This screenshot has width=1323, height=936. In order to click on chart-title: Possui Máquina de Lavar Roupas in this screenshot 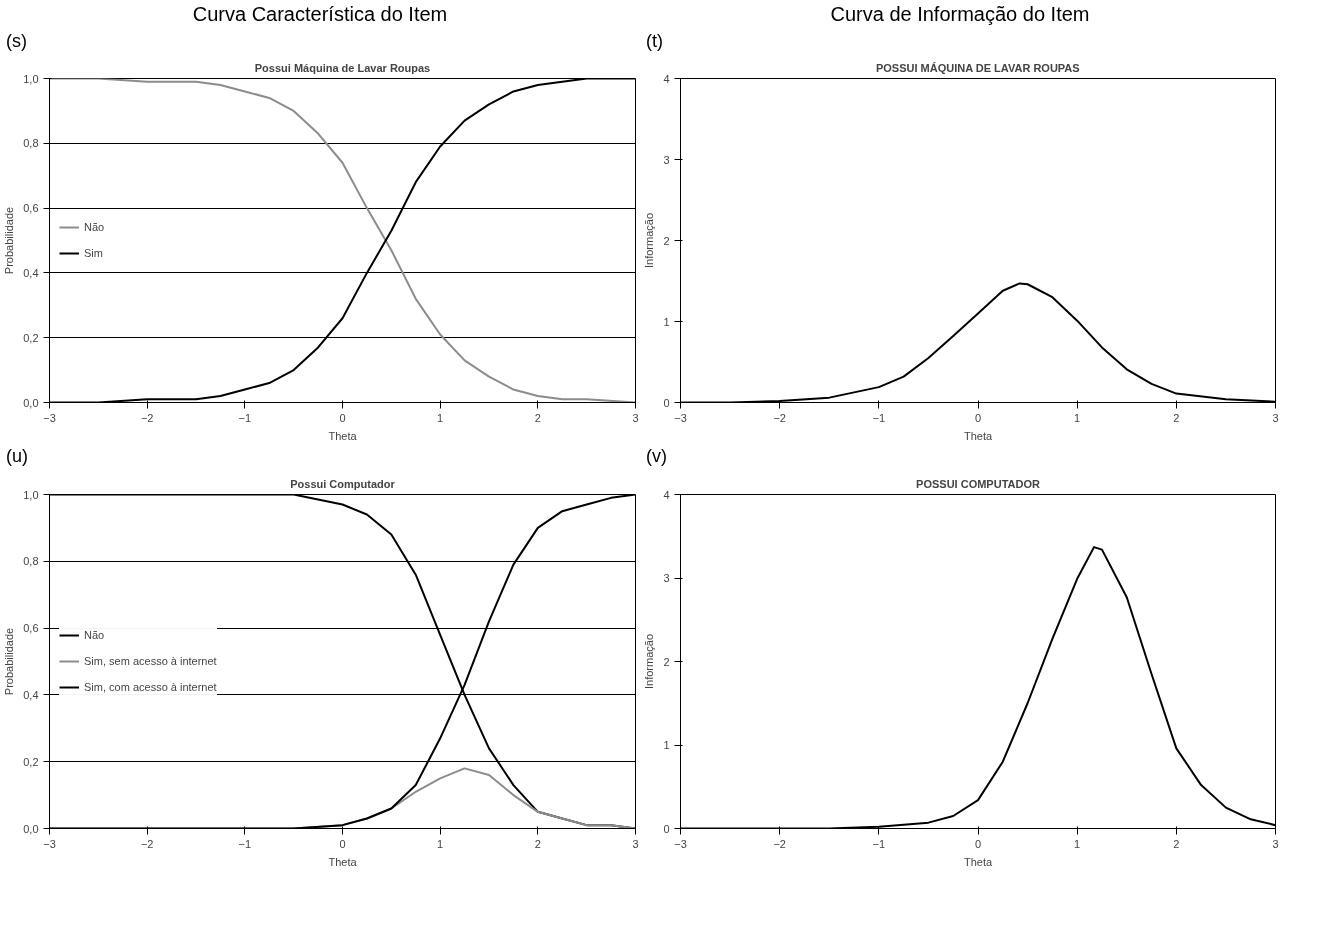, I will do `click(342, 67)`.